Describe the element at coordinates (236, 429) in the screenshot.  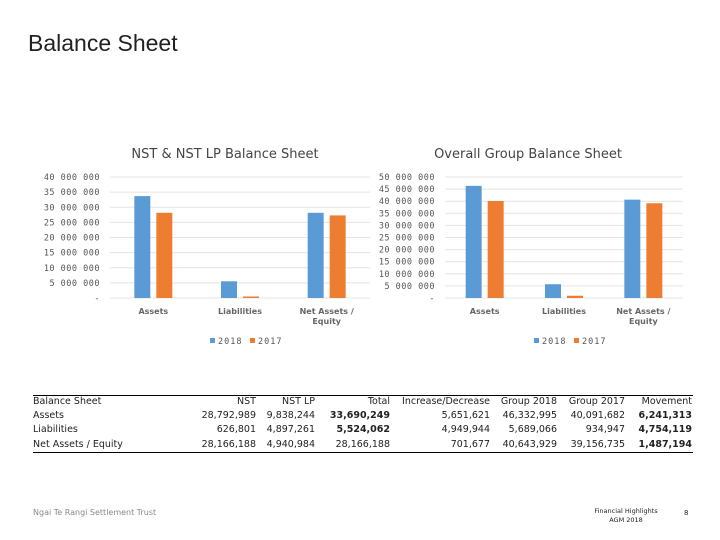
I see `table-cell: 626,801` at that location.